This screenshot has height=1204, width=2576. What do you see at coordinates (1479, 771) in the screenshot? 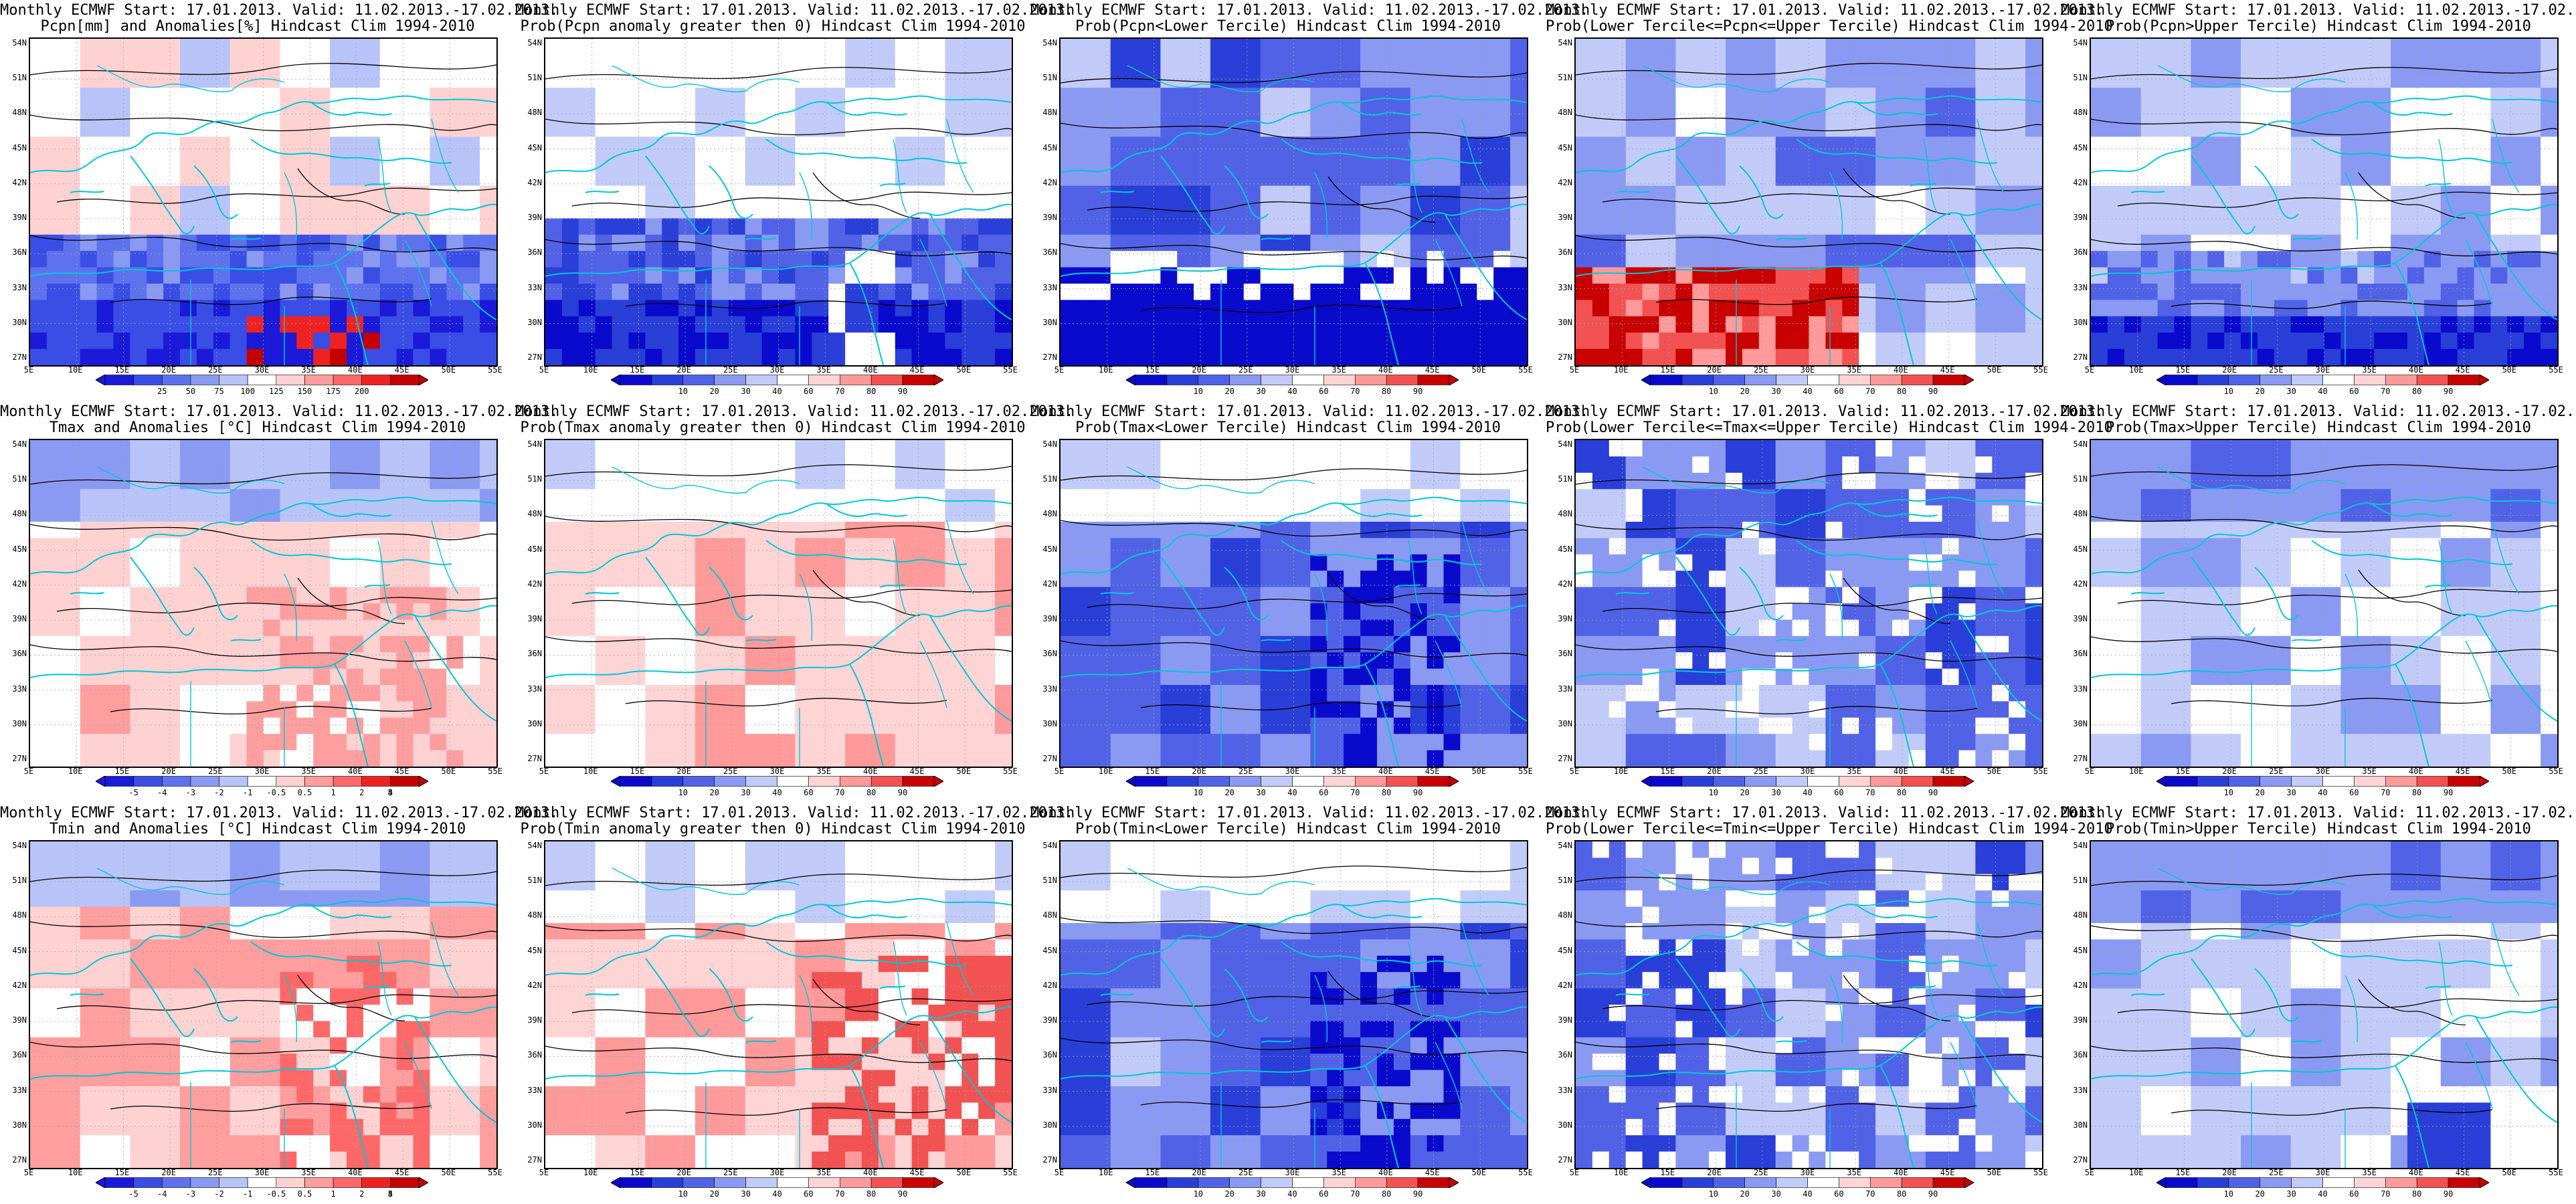
I see `longitude-label: 50E` at bounding box center [1479, 771].